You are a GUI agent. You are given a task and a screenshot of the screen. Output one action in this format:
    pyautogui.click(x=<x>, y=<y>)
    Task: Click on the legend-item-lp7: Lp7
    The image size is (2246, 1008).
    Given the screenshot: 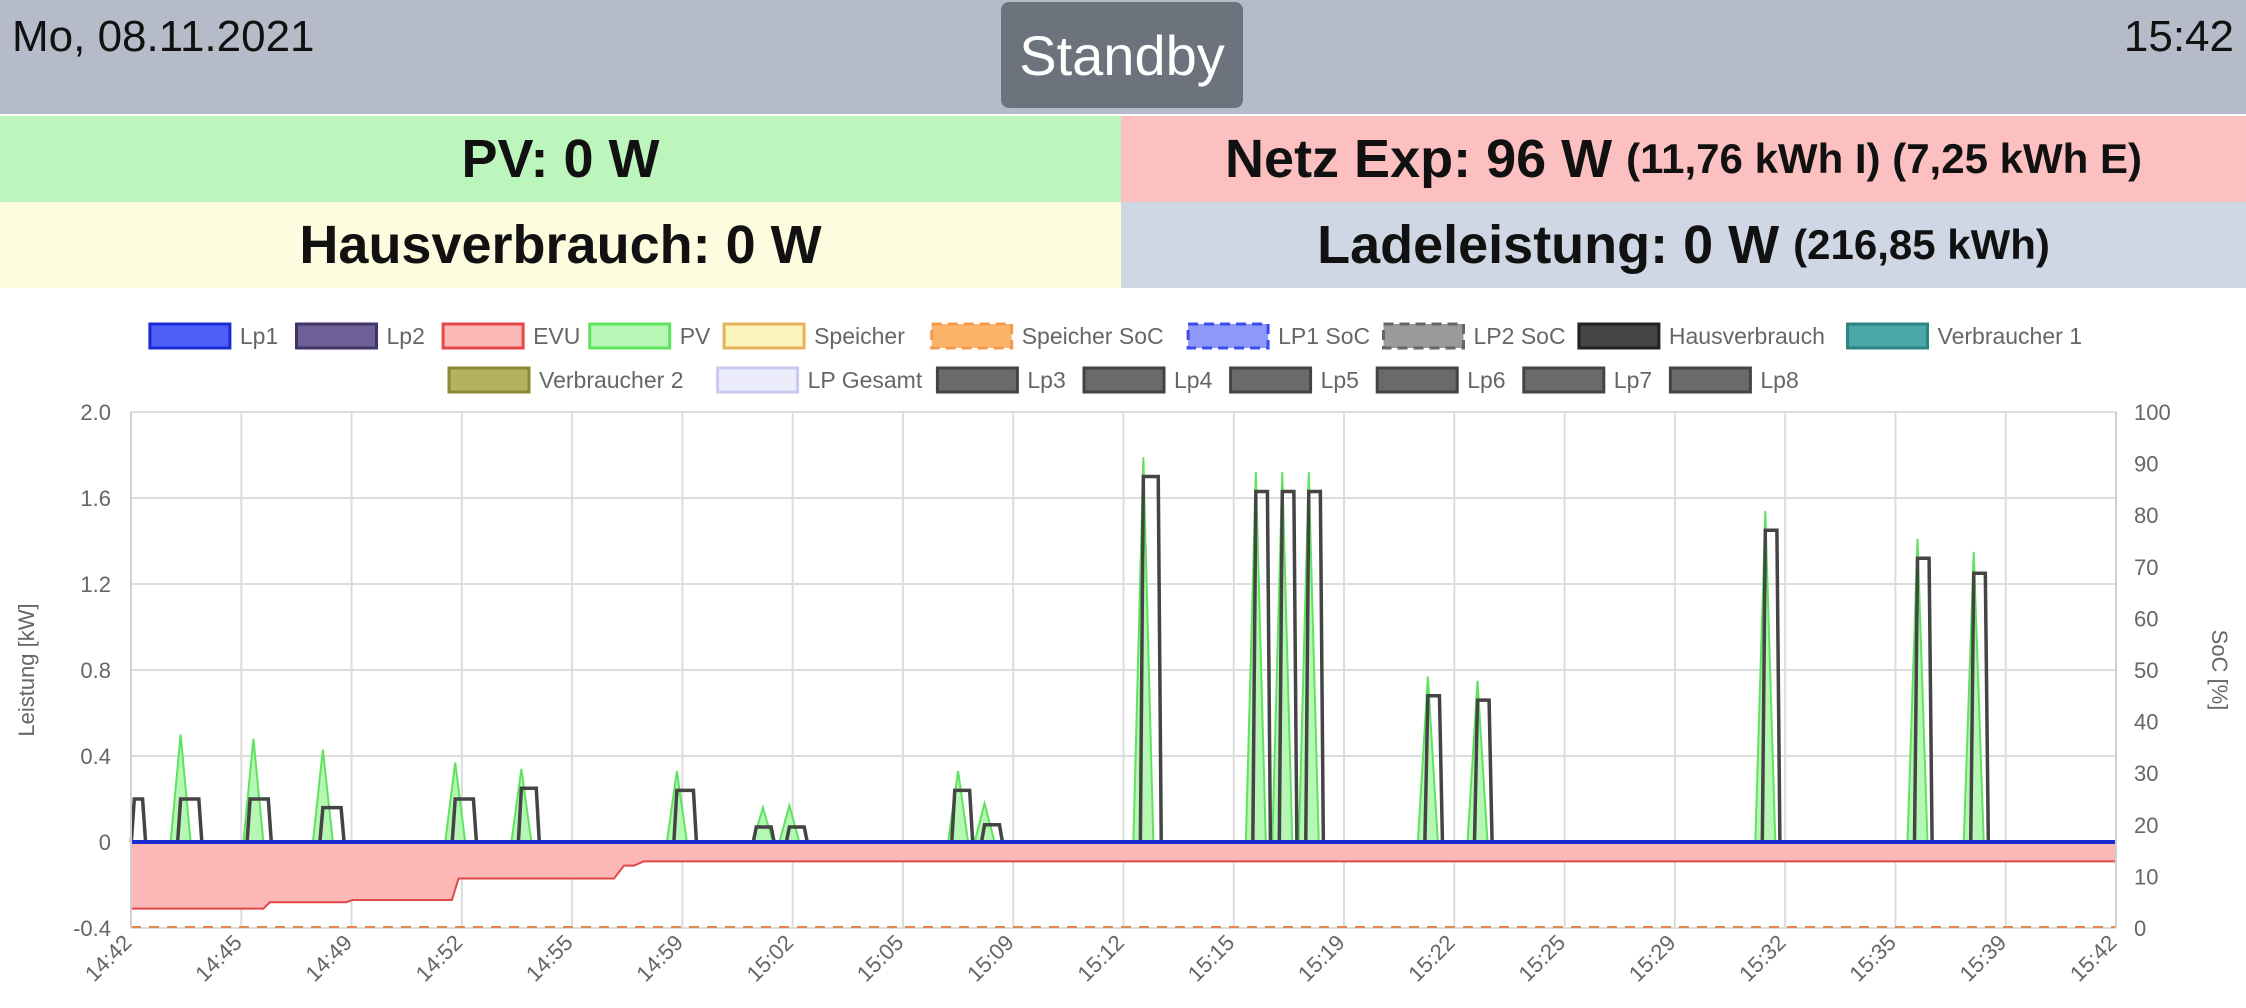 What is the action you would take?
    pyautogui.click(x=1587, y=380)
    